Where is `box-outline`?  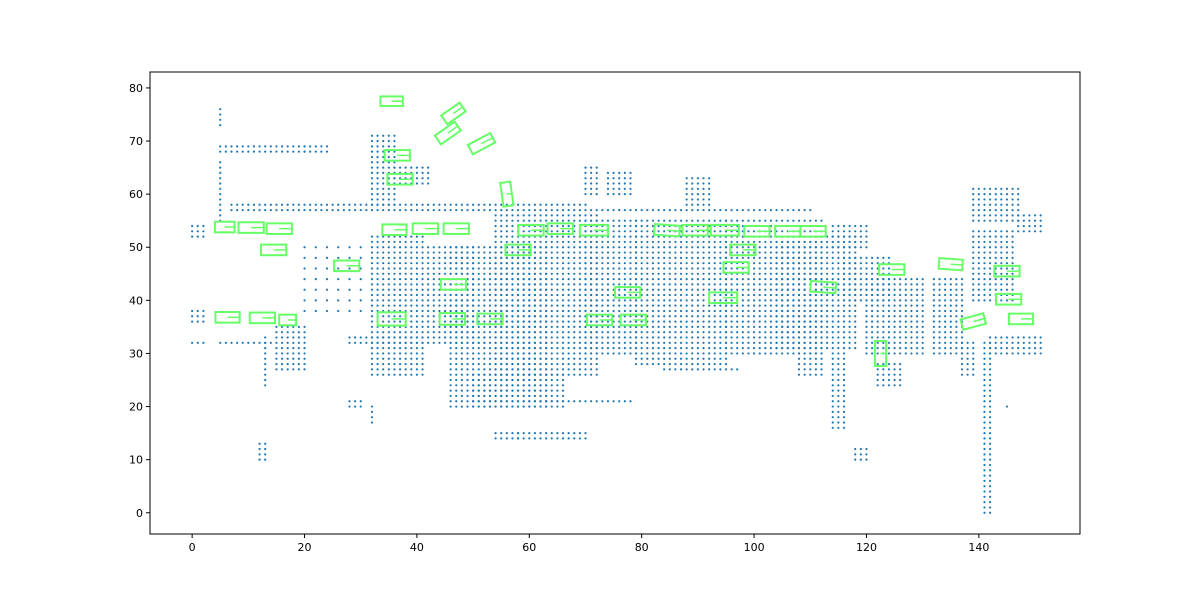 box-outline is located at coordinates (743, 250).